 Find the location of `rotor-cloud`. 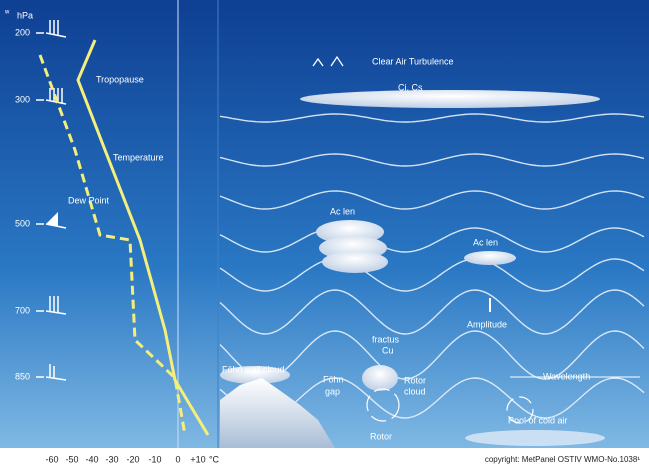

rotor-cloud is located at coordinates (380, 378).